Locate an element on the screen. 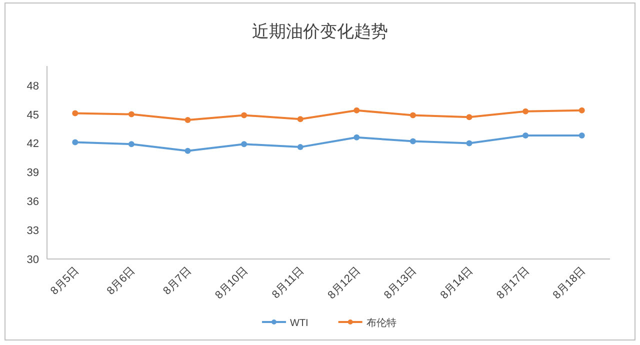 The height and width of the screenshot is (345, 640). x-tick-label: 8月11日 is located at coordinates (288, 283).